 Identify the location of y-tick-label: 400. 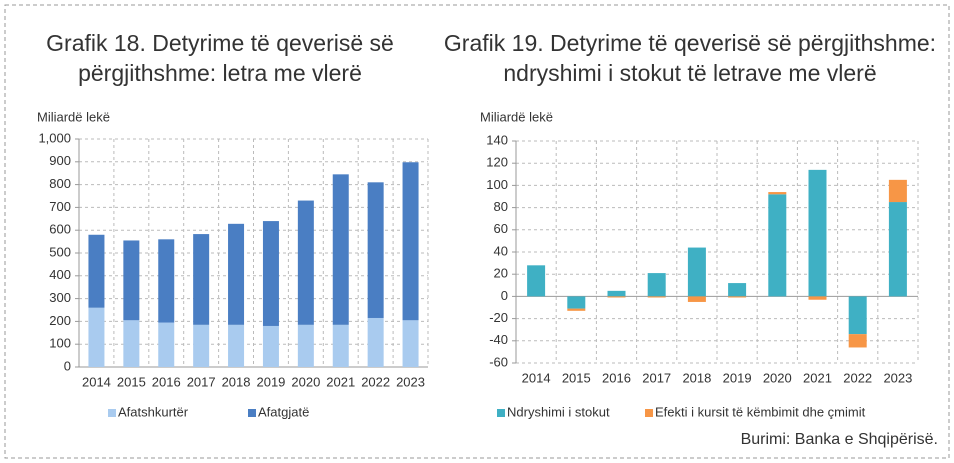
(60, 274).